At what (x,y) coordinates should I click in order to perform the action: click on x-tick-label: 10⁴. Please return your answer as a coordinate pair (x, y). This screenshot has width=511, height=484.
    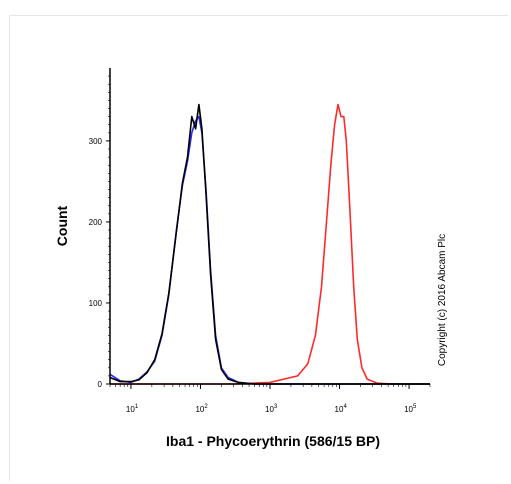
    Looking at the image, I should click on (341, 409).